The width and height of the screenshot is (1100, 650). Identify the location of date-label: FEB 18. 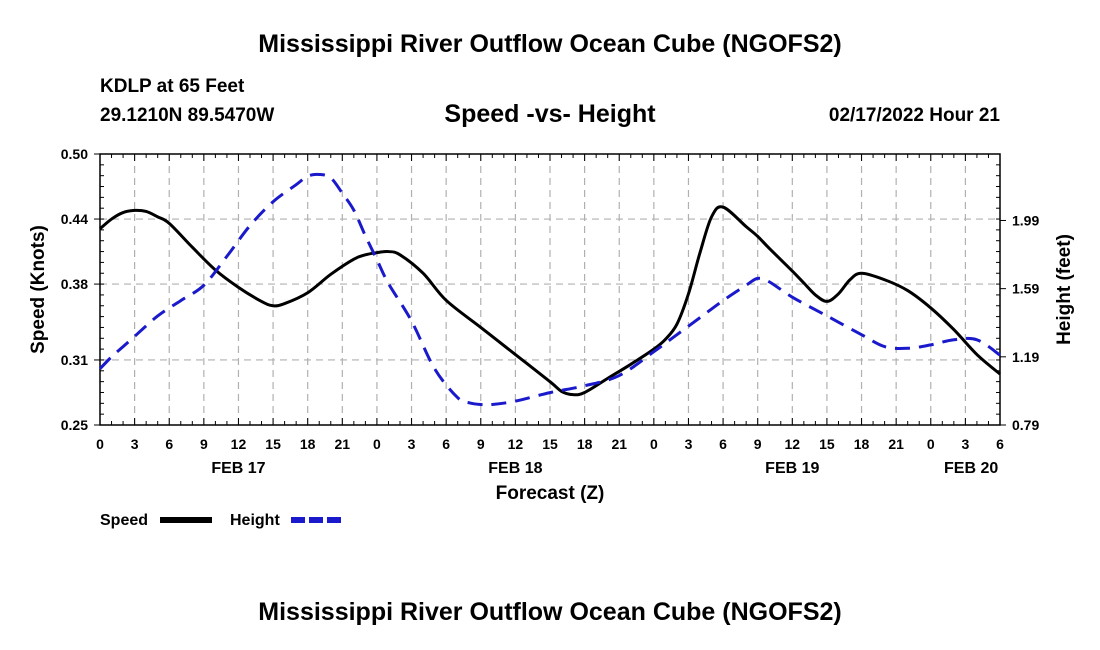
(515, 468).